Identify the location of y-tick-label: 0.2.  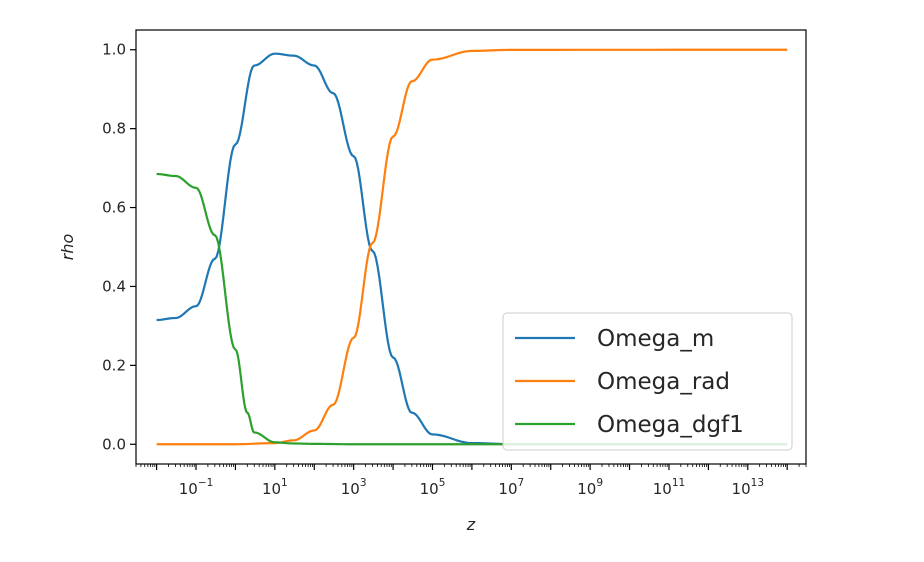
(114, 365).